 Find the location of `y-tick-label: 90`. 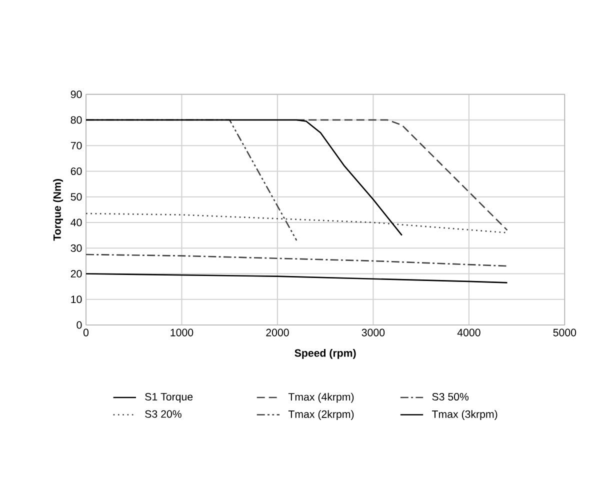

y-tick-label: 90 is located at coordinates (76, 94).